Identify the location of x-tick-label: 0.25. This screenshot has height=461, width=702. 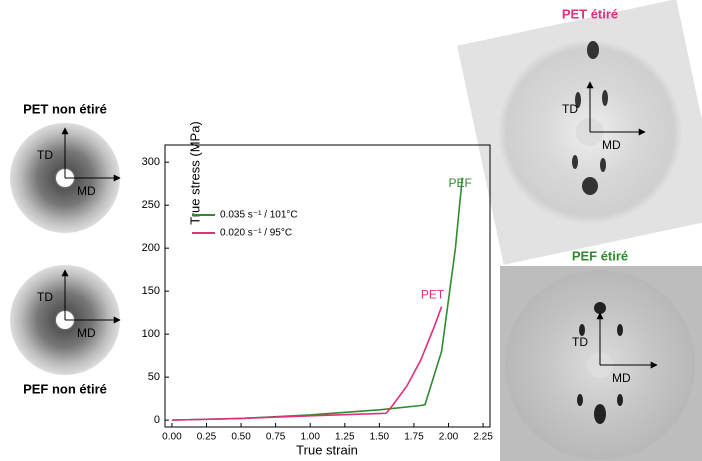
(207, 437).